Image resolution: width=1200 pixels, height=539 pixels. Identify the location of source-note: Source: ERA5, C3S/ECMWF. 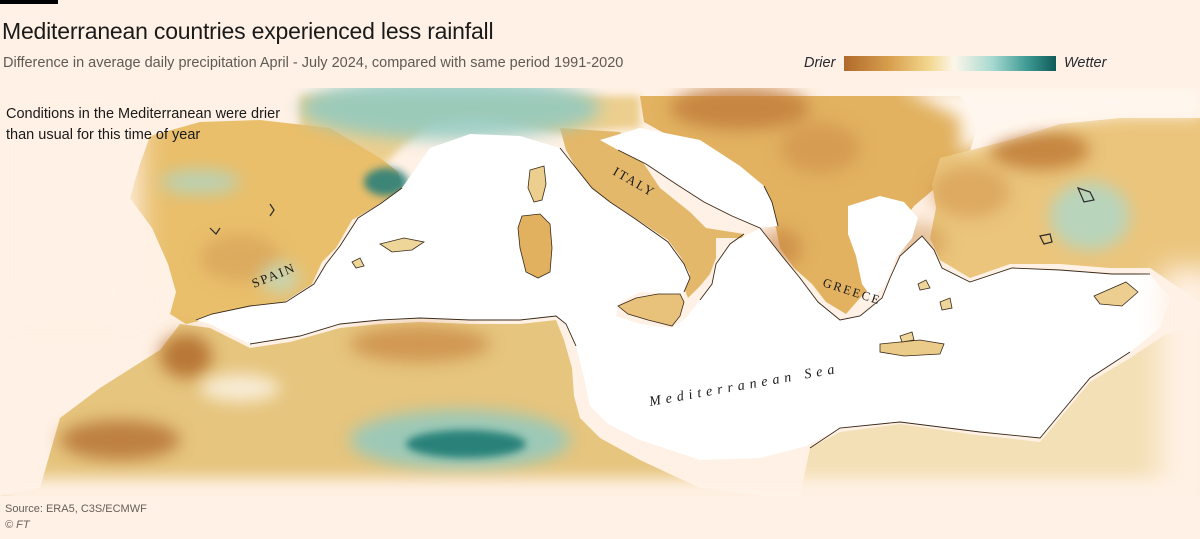
(76, 509).